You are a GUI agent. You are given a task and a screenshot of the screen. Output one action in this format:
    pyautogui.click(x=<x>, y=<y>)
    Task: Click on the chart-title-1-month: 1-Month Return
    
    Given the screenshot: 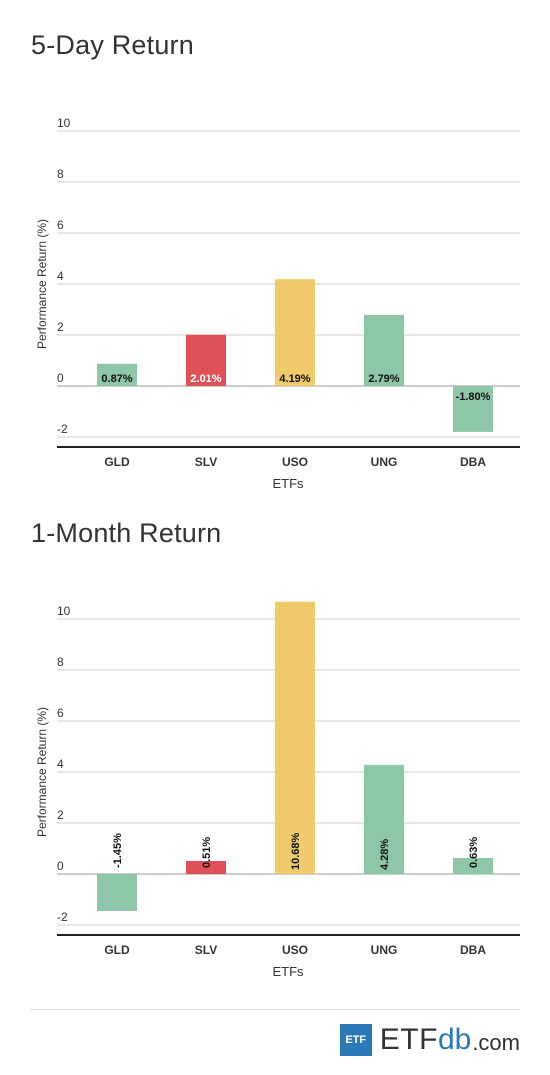 What is the action you would take?
    pyautogui.click(x=126, y=533)
    